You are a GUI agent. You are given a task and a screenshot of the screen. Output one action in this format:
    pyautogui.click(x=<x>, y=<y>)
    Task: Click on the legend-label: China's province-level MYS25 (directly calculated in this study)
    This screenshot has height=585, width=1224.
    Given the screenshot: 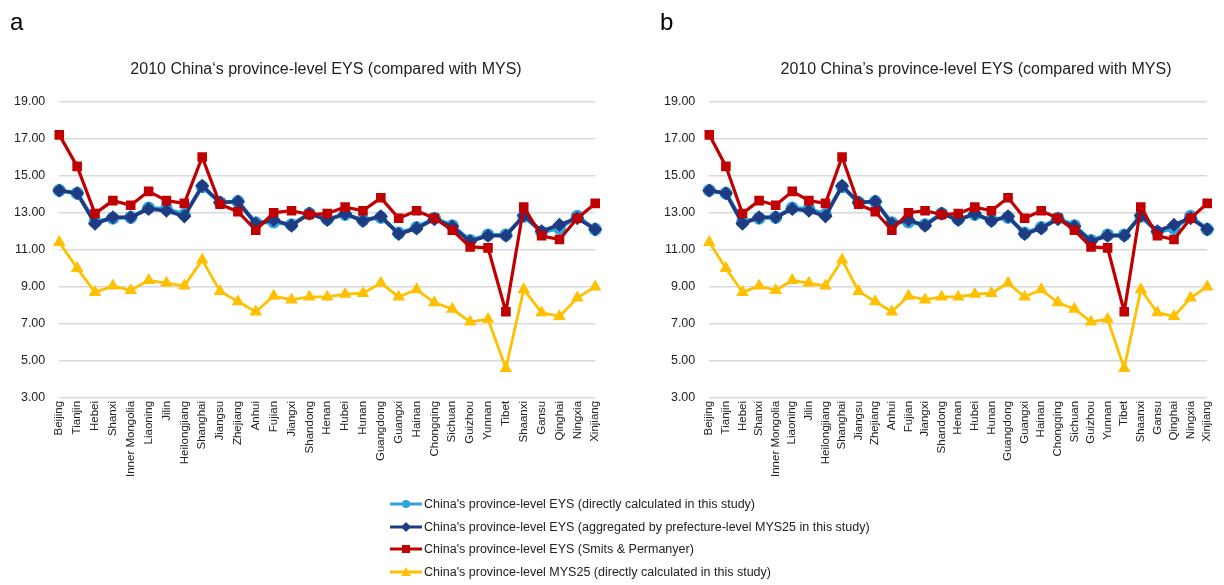 What is the action you would take?
    pyautogui.click(x=597, y=571)
    